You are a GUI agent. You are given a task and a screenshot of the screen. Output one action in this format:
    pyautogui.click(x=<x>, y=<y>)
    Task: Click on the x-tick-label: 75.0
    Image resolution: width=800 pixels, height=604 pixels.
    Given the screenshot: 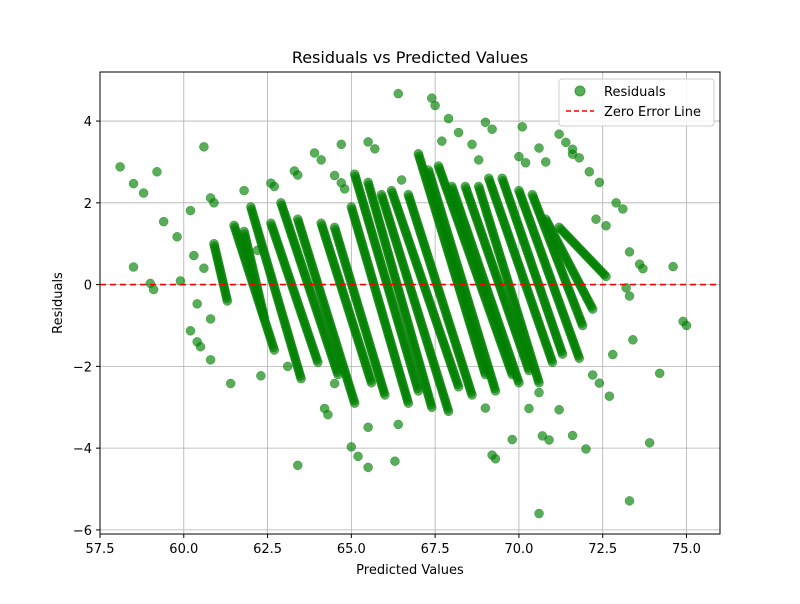 What is the action you would take?
    pyautogui.click(x=686, y=549)
    